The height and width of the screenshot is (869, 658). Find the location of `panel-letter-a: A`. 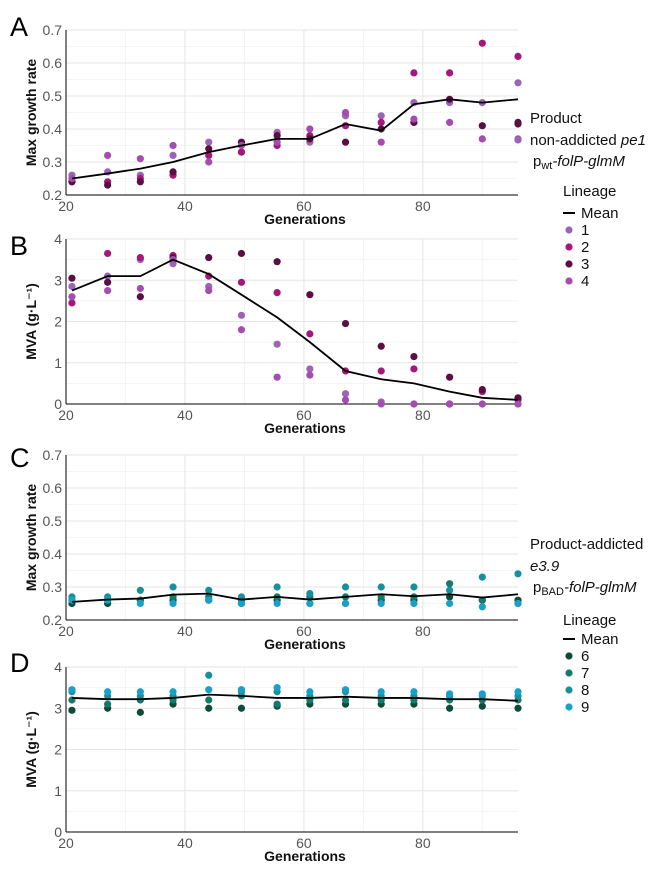

panel-letter-a: A is located at coordinates (19, 27).